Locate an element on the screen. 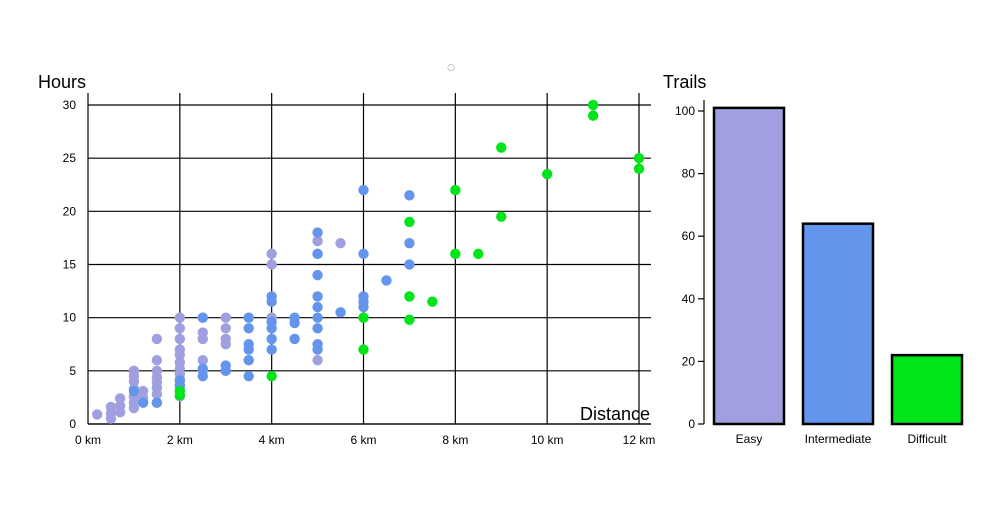 The height and width of the screenshot is (530, 1000). scatter-x-ticks: 0 km 2 km 4 km 6 km 8 km 10 km 12 km is located at coordinates (365, 440).